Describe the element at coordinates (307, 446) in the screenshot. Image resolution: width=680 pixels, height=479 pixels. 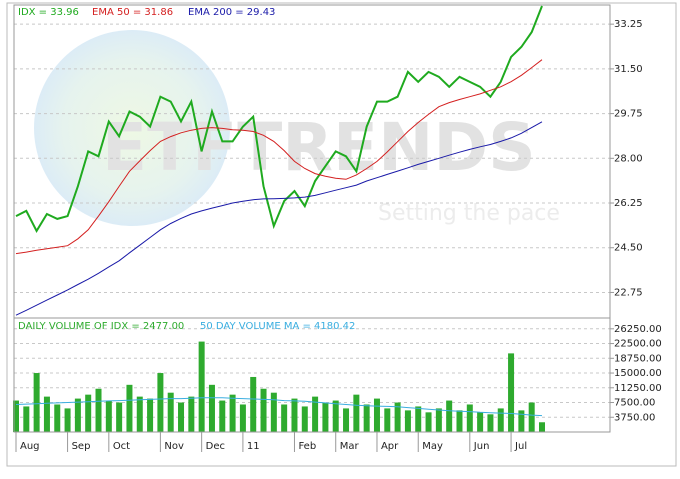
I see `x-tick-label: Feb` at that location.